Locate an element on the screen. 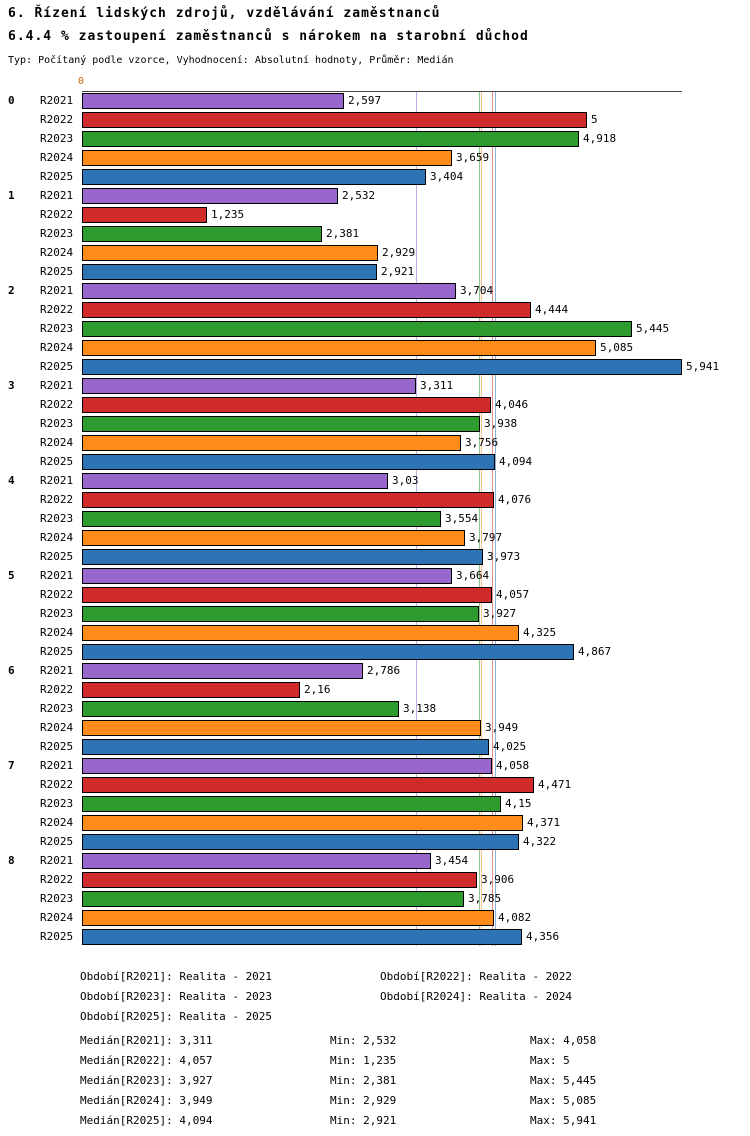 The image size is (750, 1136). bar-track: 4,058 is located at coordinates (416, 765).